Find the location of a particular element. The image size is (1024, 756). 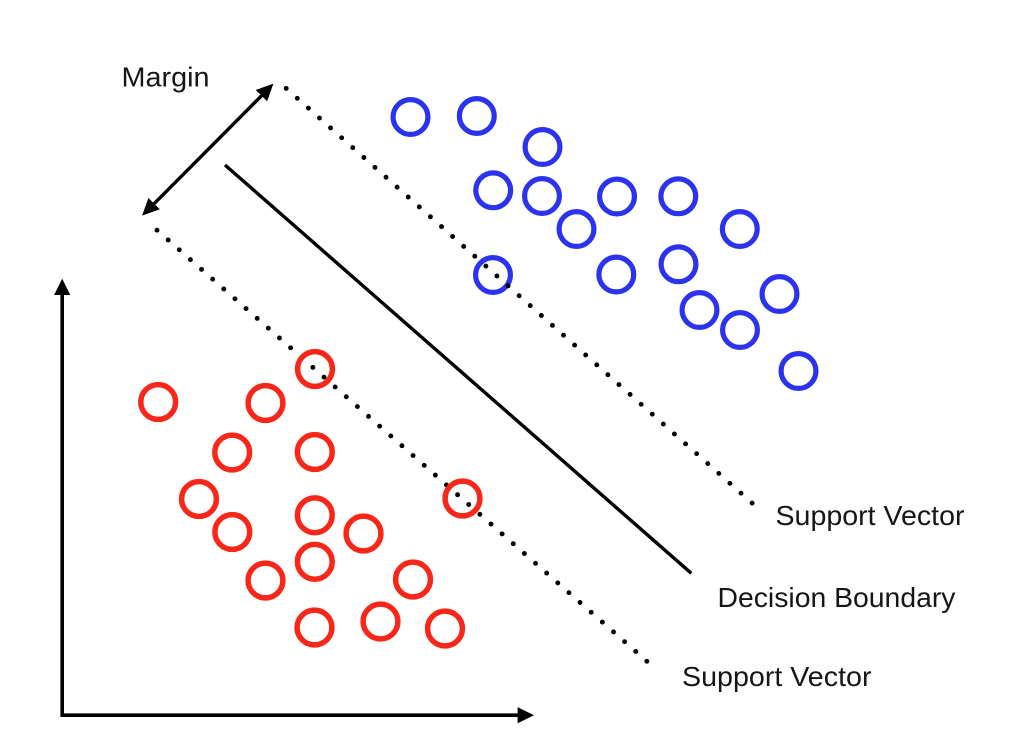

svg-text: Margin is located at coordinates (166, 76).